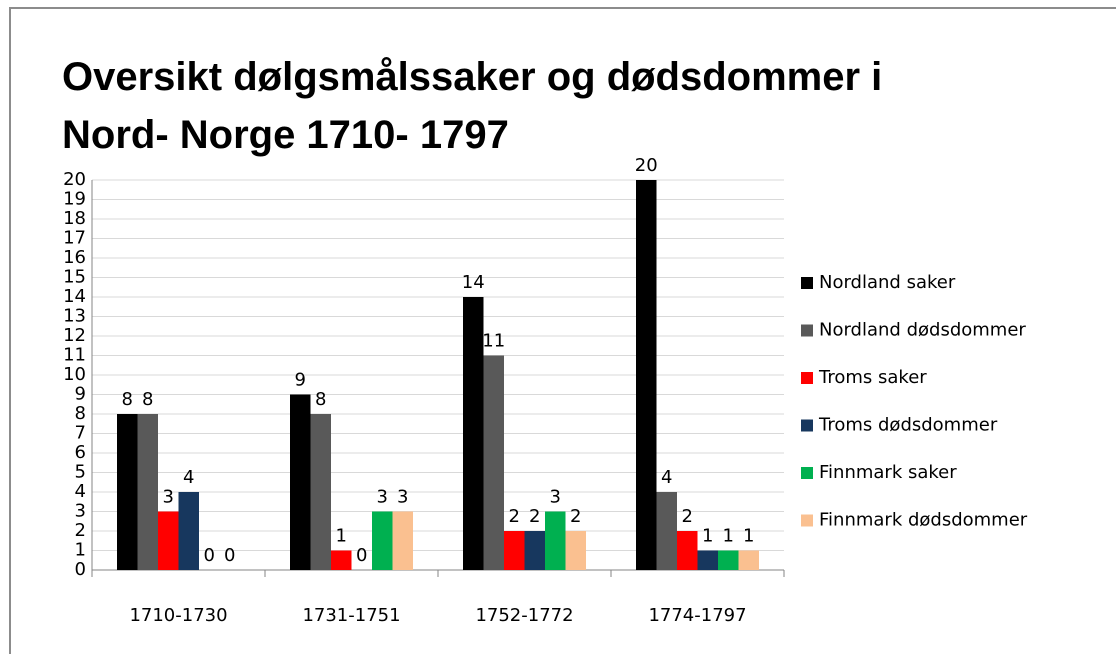 The height and width of the screenshot is (654, 1116). Describe the element at coordinates (80, 452) in the screenshot. I see `y-tick-label: 6` at that location.